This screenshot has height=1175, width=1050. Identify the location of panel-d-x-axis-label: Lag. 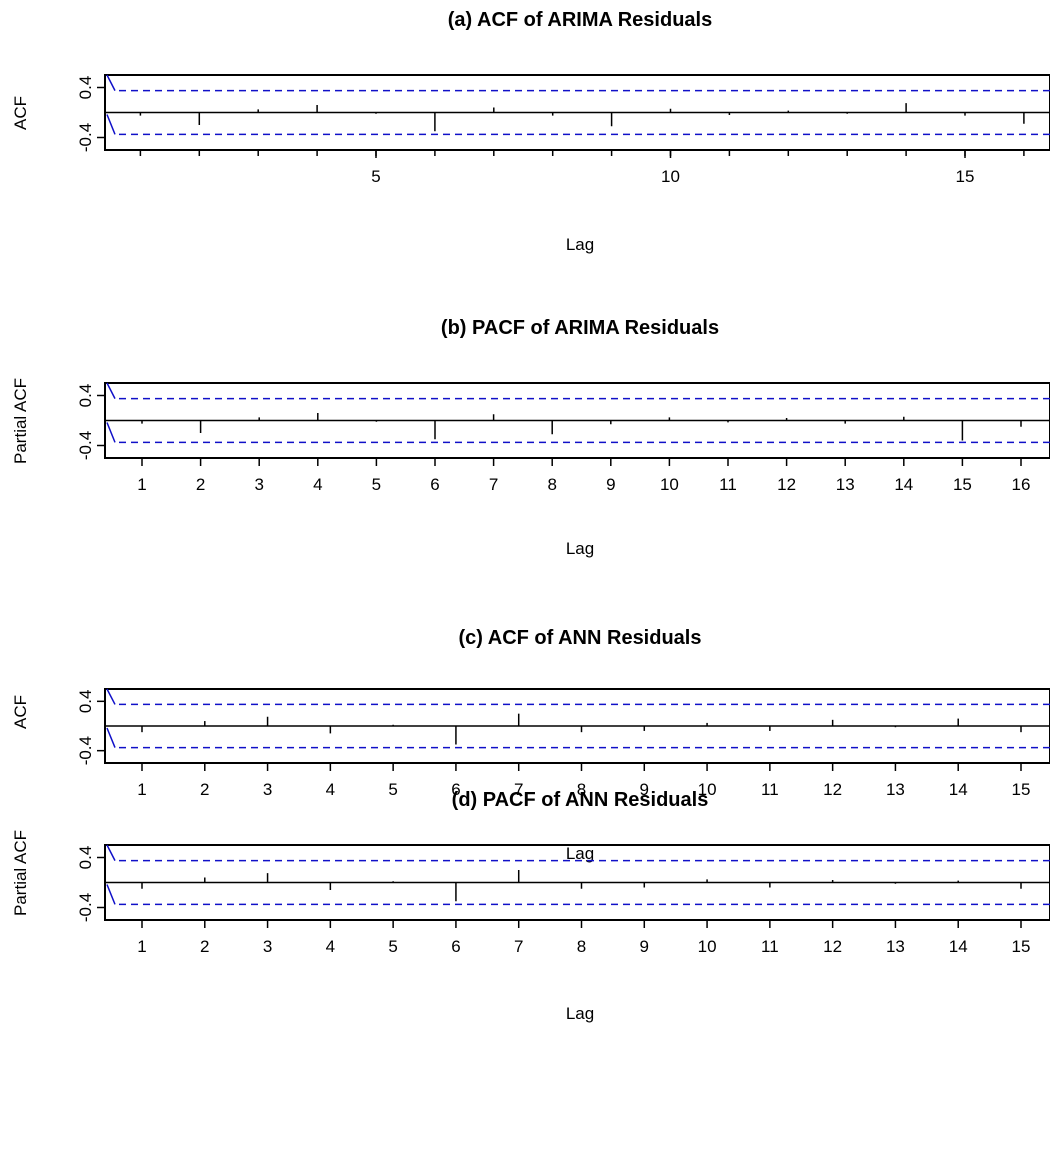
(580, 1013).